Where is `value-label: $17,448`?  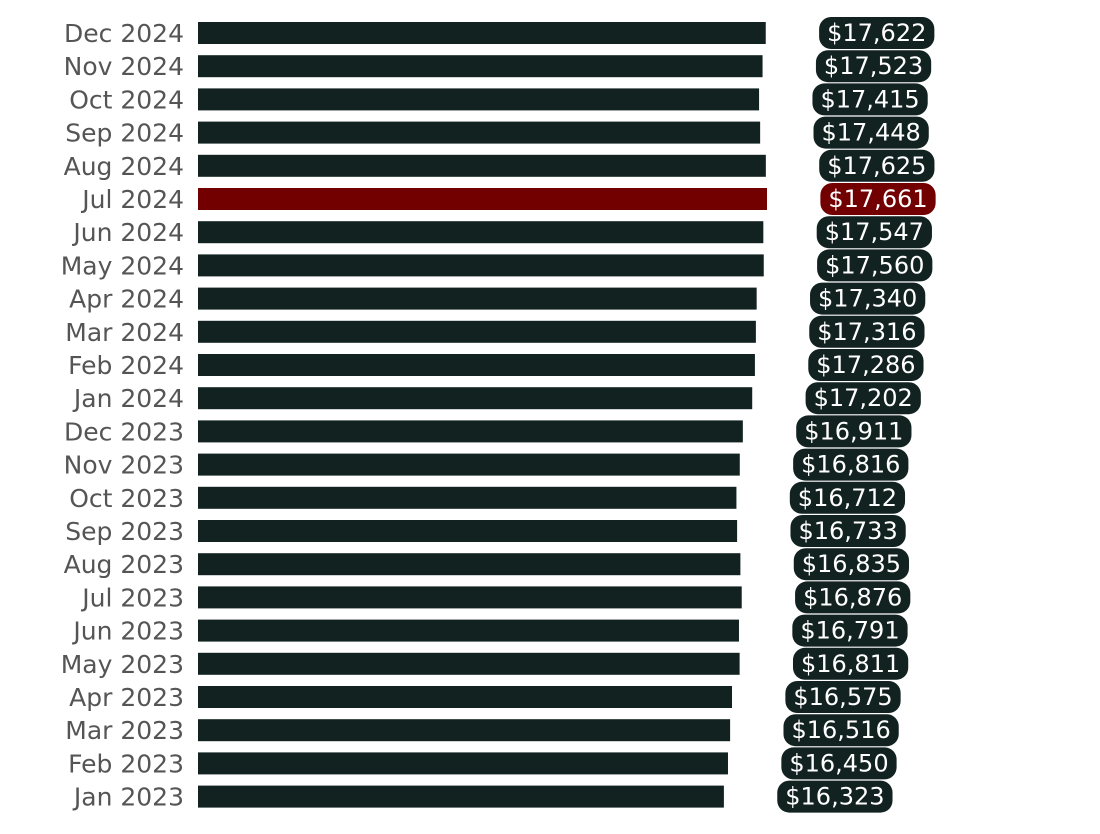
value-label: $17,448 is located at coordinates (871, 133).